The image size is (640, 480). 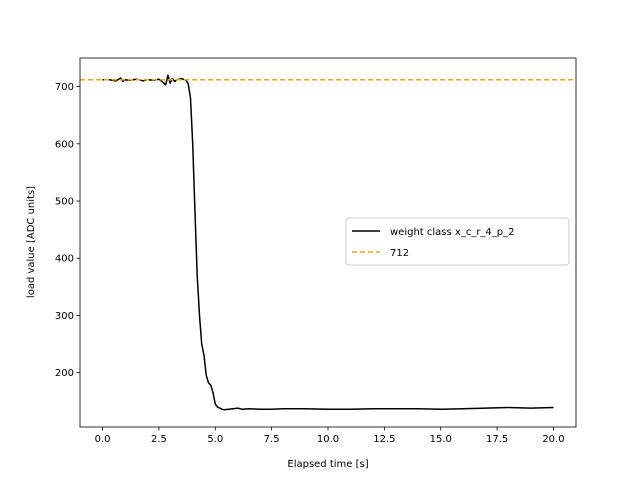 I want to click on x-tick-label: 12.5, so click(x=384, y=439).